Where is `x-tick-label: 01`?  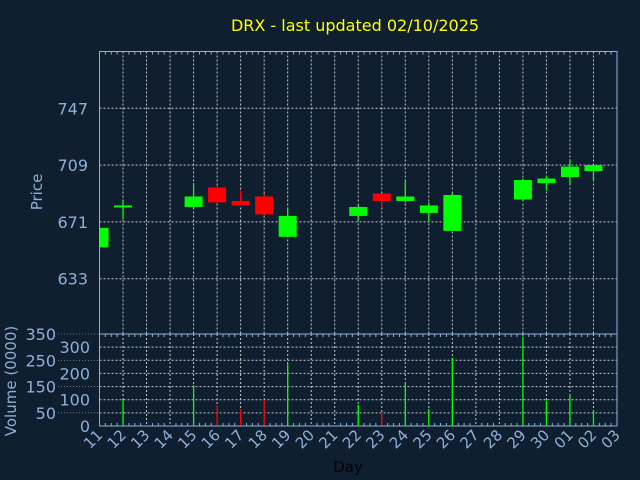
x-tick-label: 01 is located at coordinates (564, 439).